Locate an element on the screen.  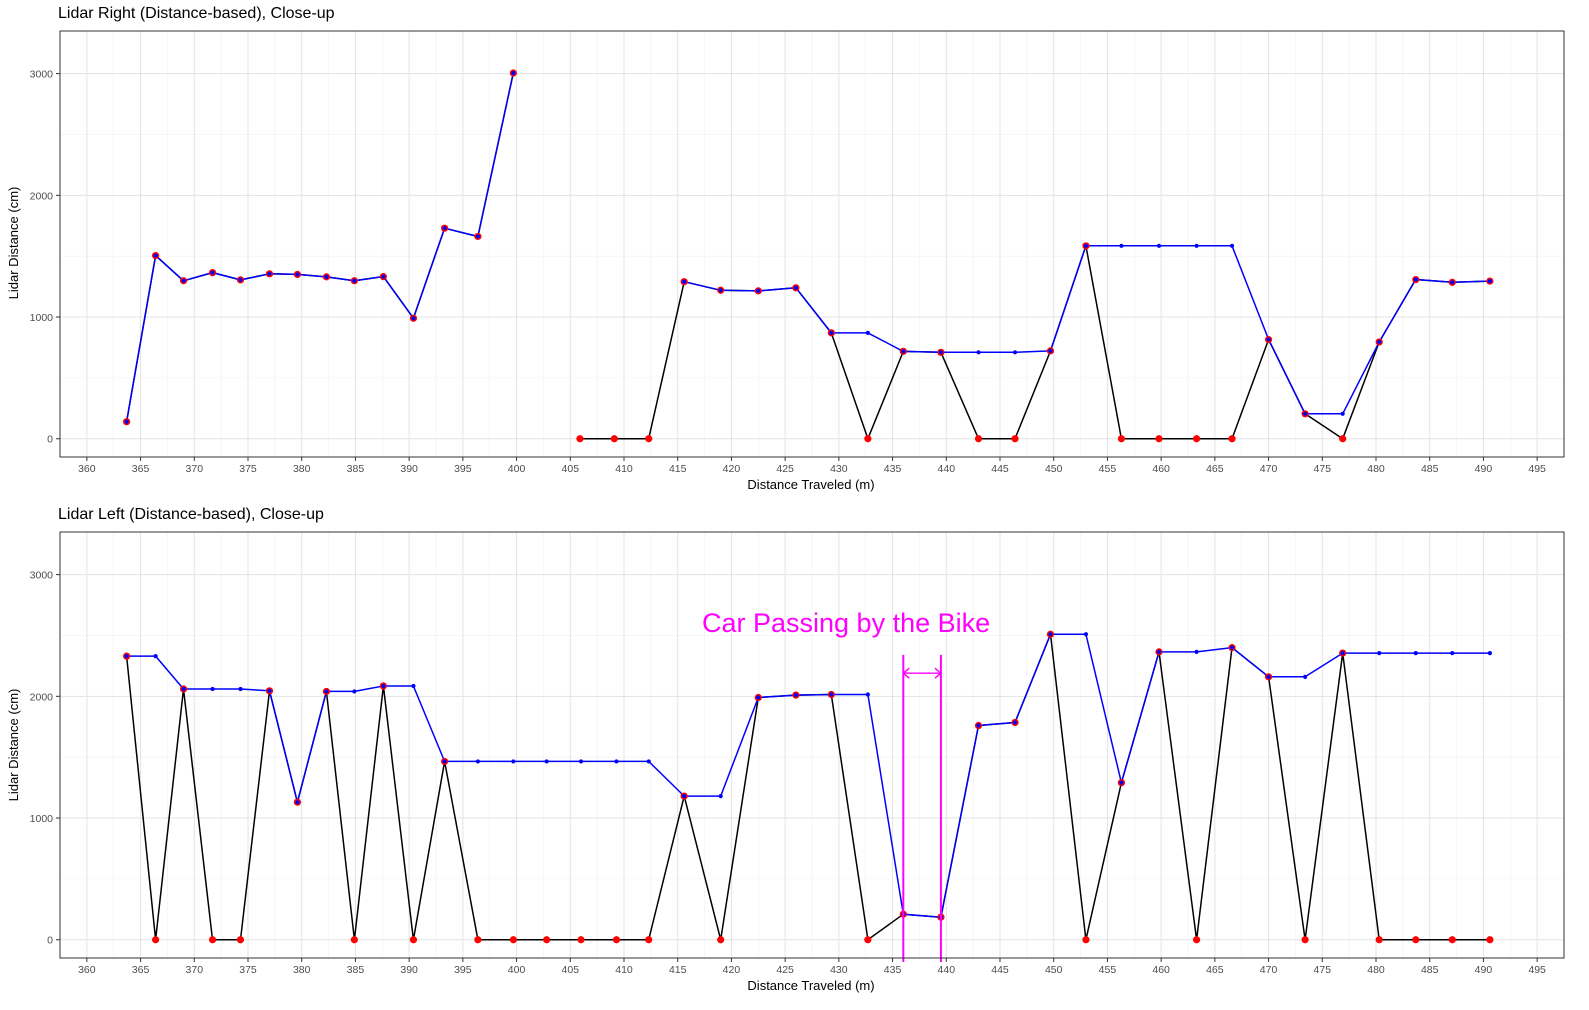
x-tick-label: 480 is located at coordinates (1376, 469).